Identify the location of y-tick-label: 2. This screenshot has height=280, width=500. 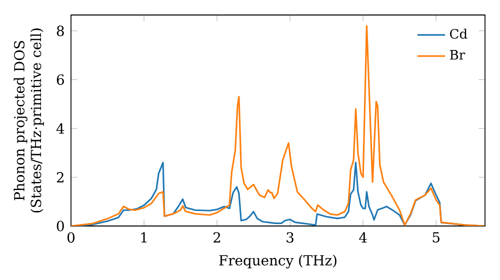
(60, 177).